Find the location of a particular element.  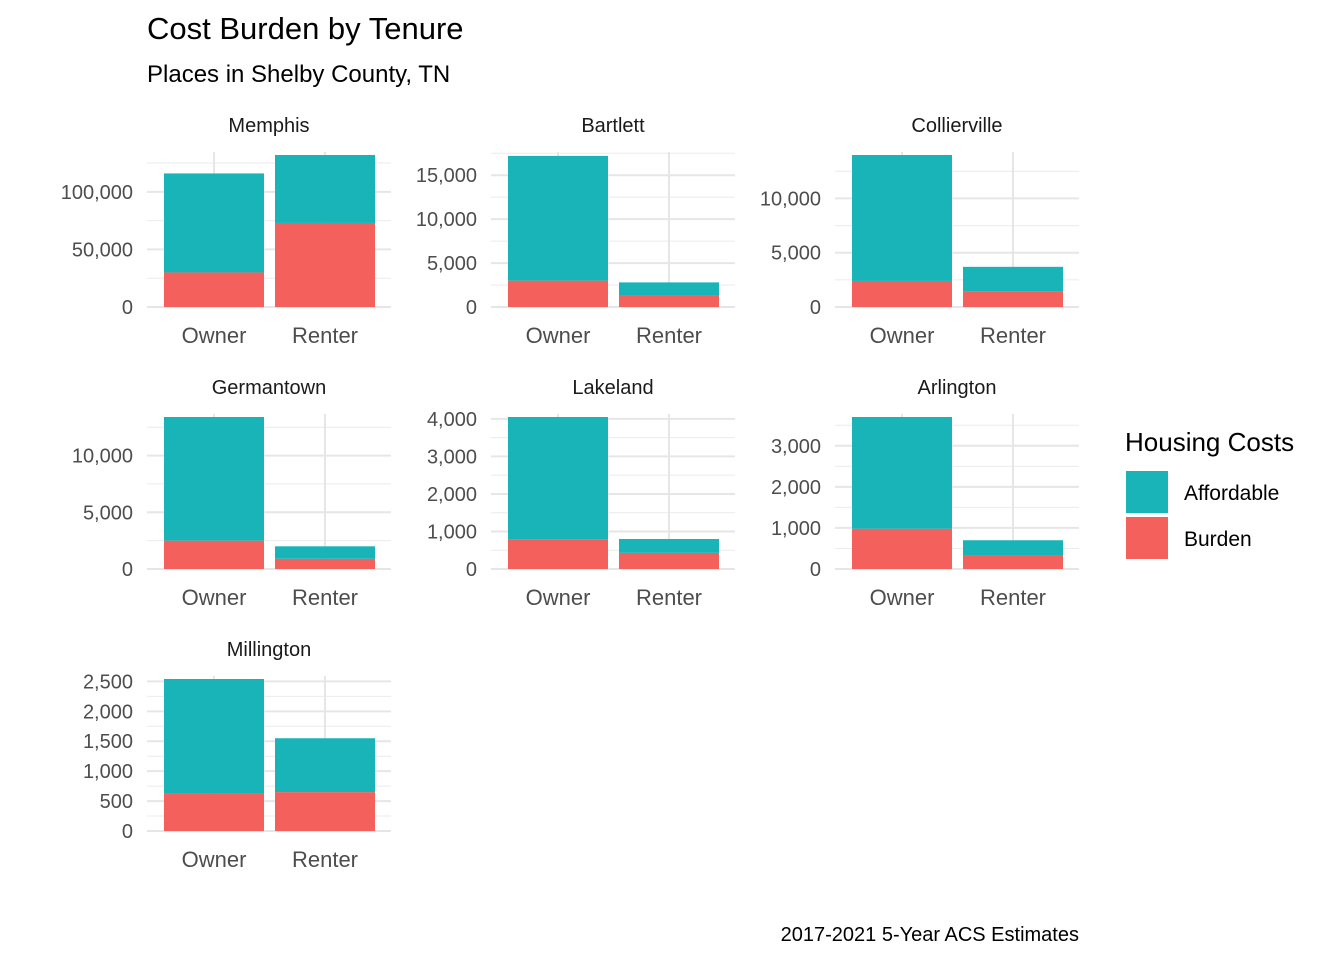

facet-panel: Bartlett 0 5,000 10,000 15,000 Owner Renter is located at coordinates (575, 231).